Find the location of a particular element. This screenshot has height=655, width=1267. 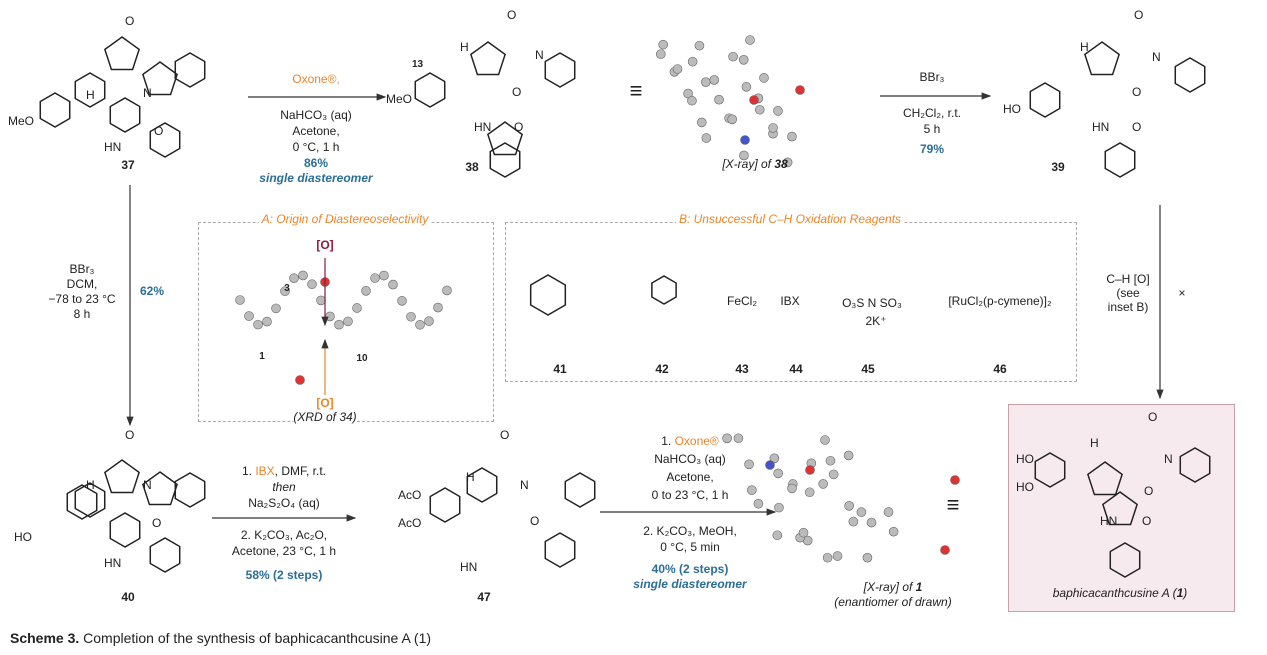

condition: Na₂S₂O₄ (aq) is located at coordinates (284, 503).